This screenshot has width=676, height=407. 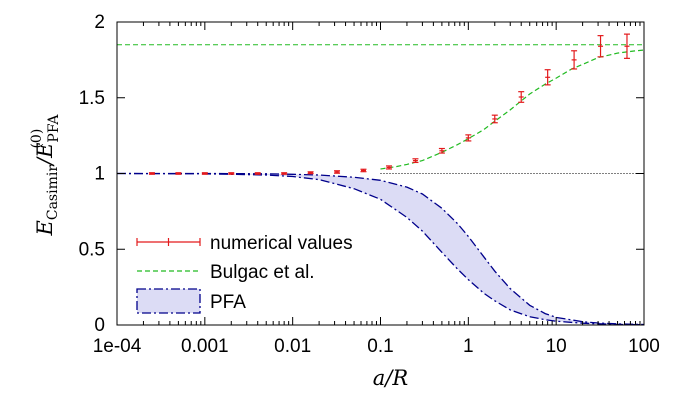 I want to click on legend: numerical values Bulgac et al. PFA, so click(x=244, y=273).